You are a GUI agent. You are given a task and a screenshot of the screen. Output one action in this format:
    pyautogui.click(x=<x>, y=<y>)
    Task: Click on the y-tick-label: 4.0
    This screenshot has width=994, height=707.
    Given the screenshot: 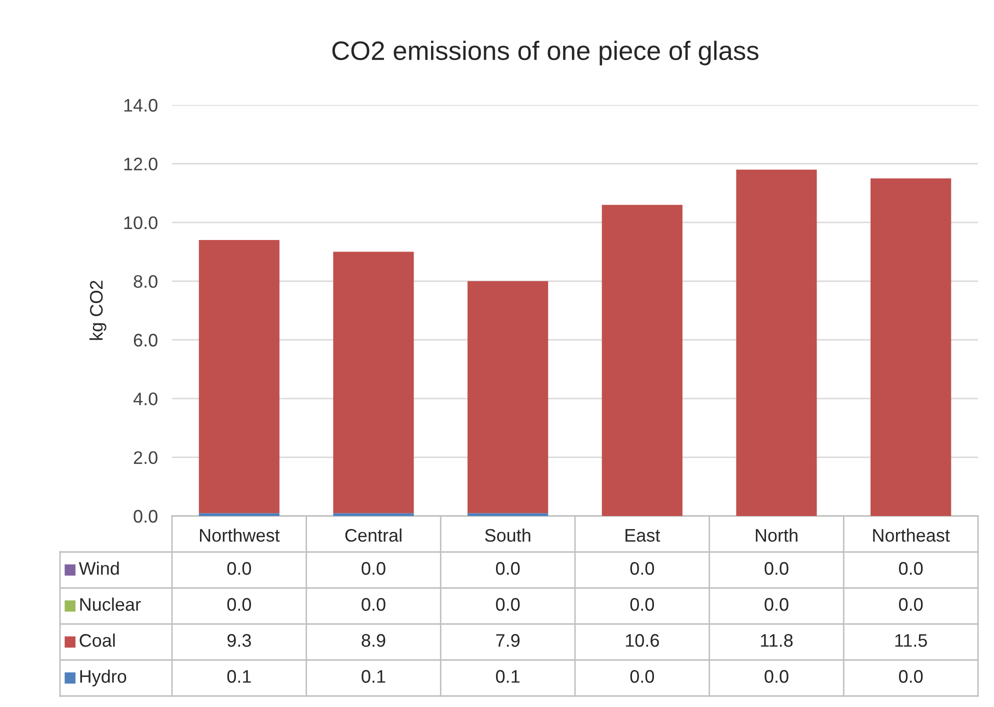 What is the action you would take?
    pyautogui.click(x=145, y=399)
    